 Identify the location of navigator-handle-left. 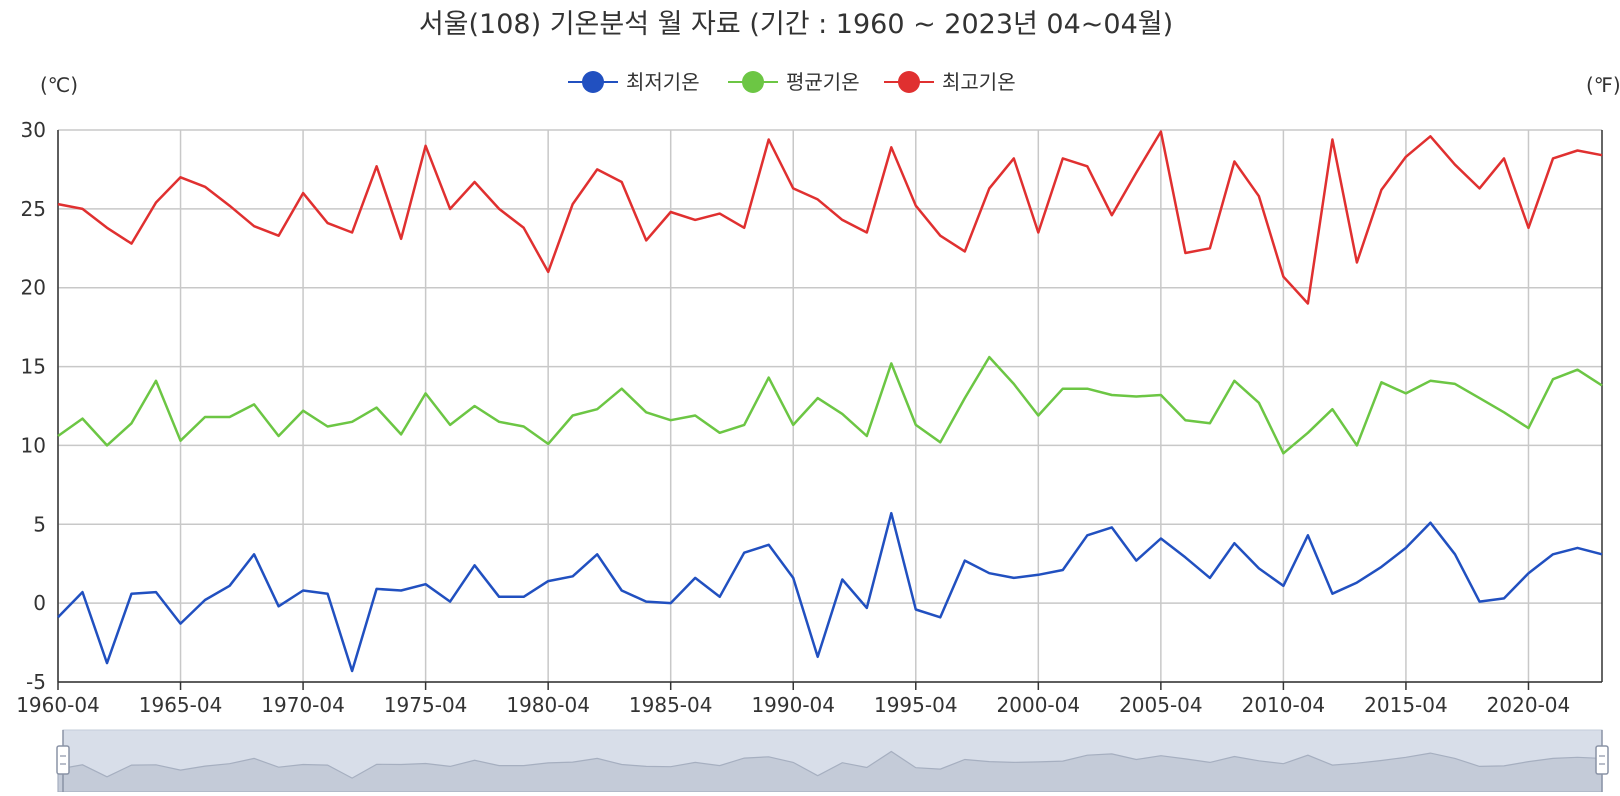
(63, 760).